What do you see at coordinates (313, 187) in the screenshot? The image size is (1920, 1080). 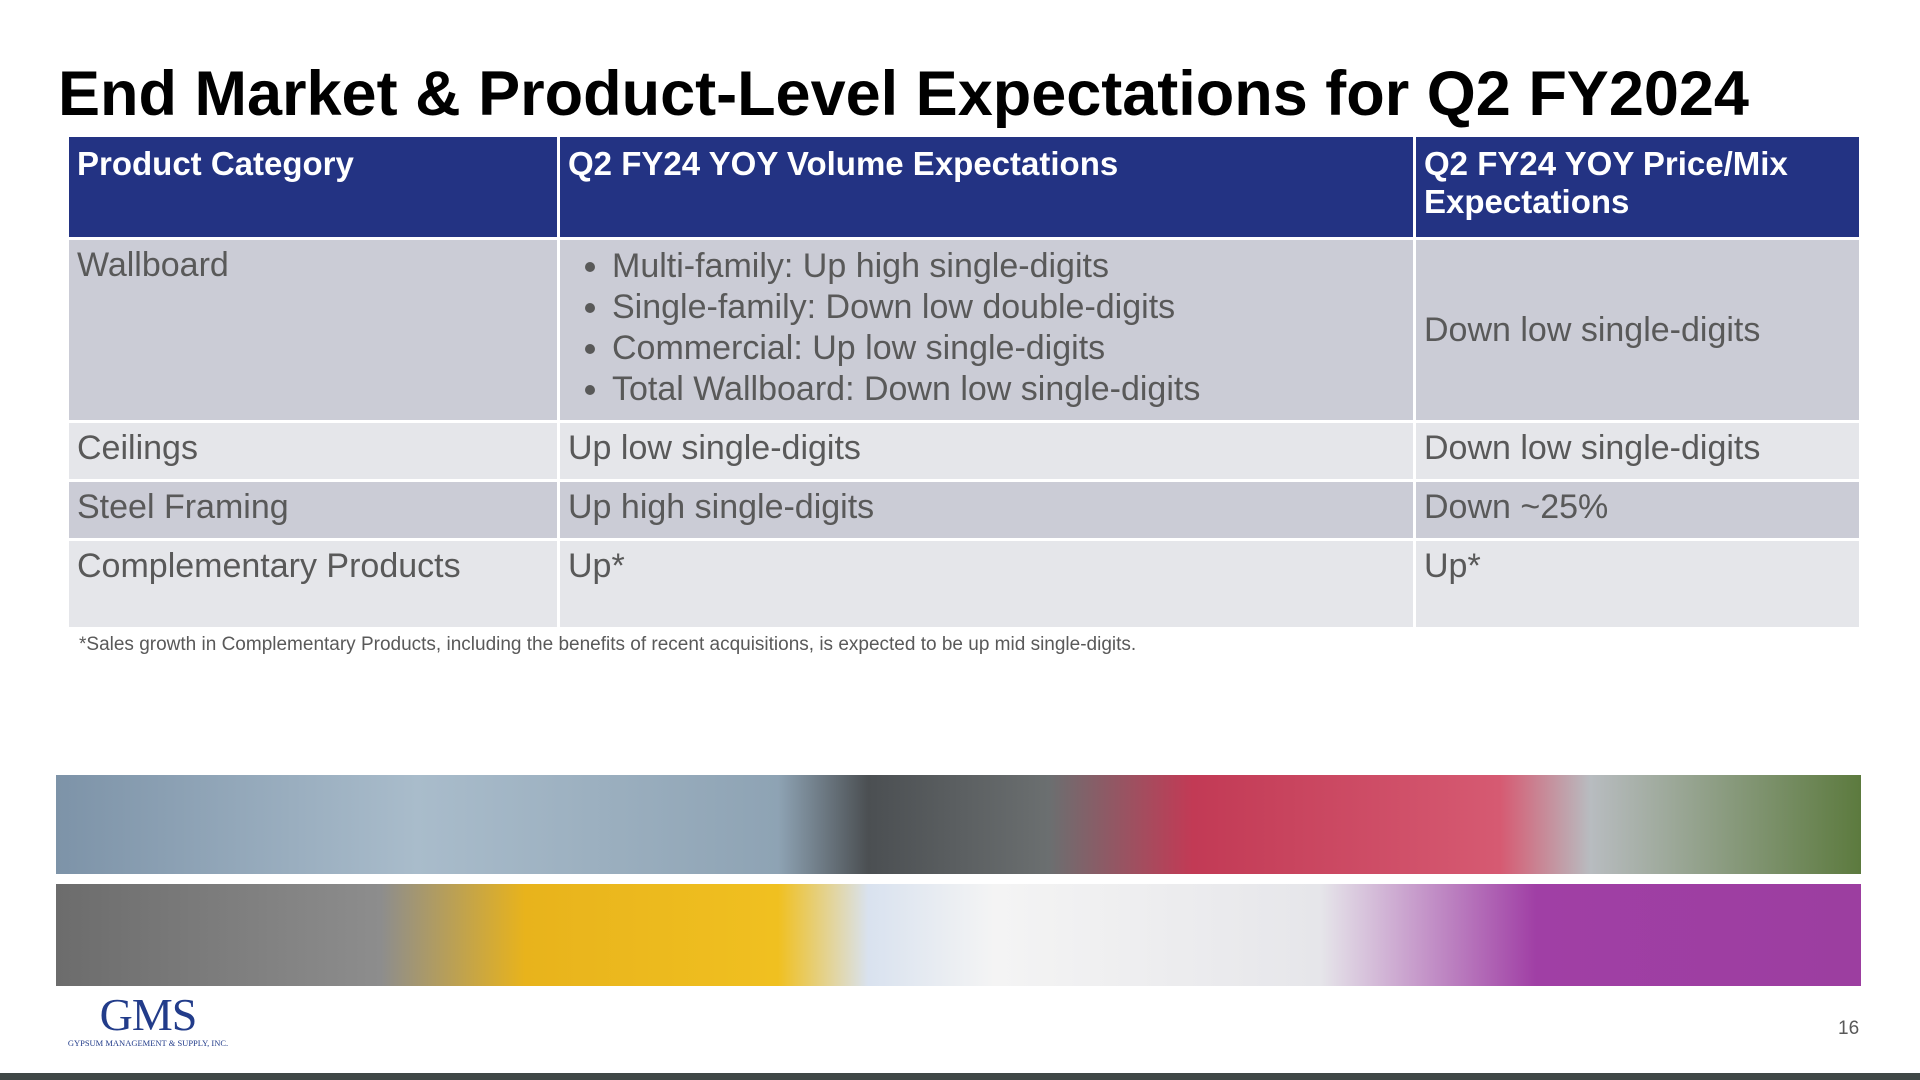 I see `header-cell: Product Category` at bounding box center [313, 187].